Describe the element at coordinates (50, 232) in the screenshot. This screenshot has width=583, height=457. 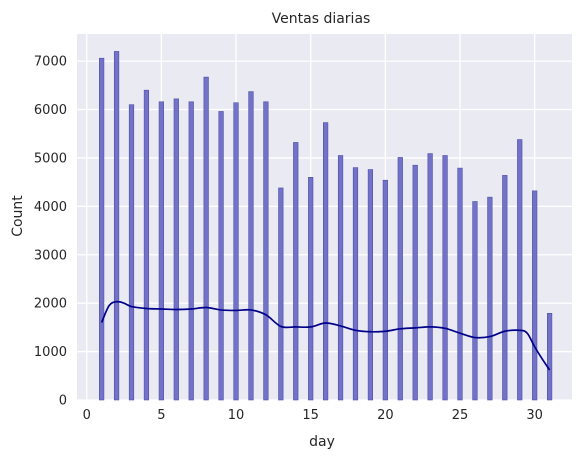
I see `y-axis-ticks: 0 1000 2000 3000 4000 5000 6000 7000` at that location.